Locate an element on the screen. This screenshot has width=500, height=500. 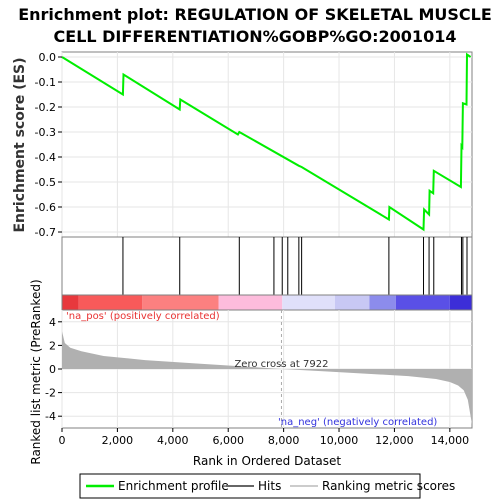
x-tick-label: 0 is located at coordinates (62, 440).